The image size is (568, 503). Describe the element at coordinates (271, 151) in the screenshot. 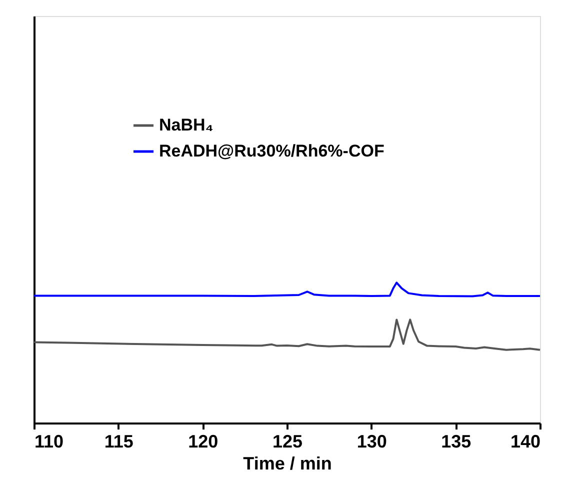

I see `legend-label: ReADH@Ru30%/Rh6%-COF` at that location.